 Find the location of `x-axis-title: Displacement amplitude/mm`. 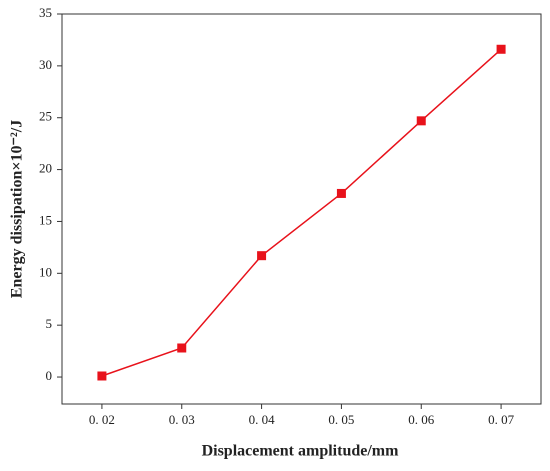

x-axis-title: Displacement amplitude/mm is located at coordinates (301, 451).